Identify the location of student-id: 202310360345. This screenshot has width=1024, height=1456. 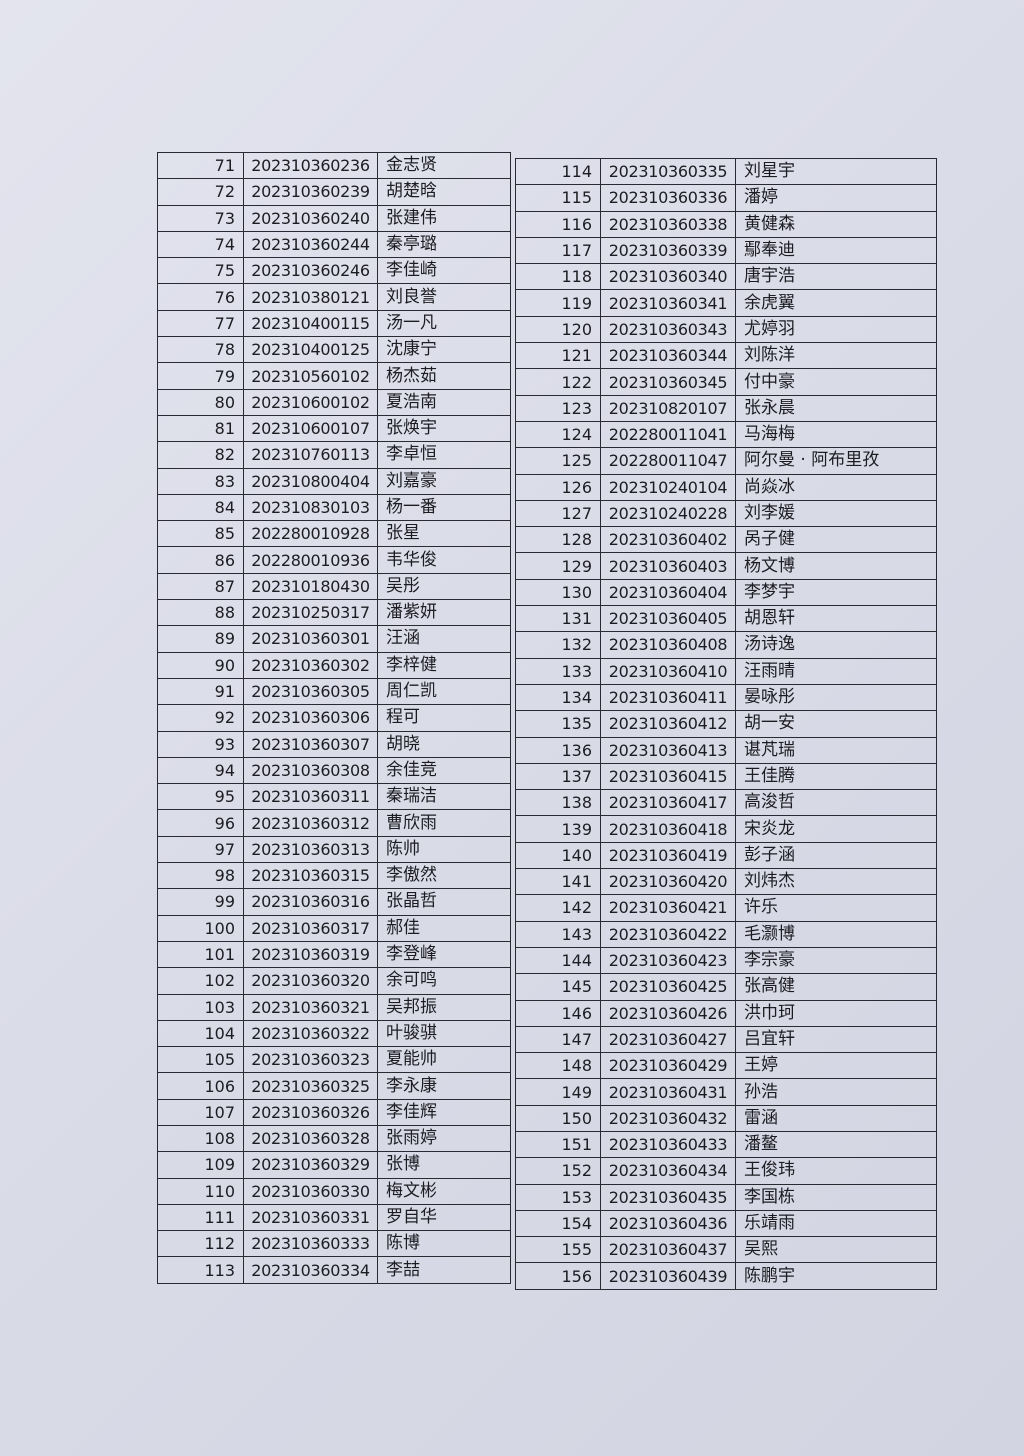
(668, 382).